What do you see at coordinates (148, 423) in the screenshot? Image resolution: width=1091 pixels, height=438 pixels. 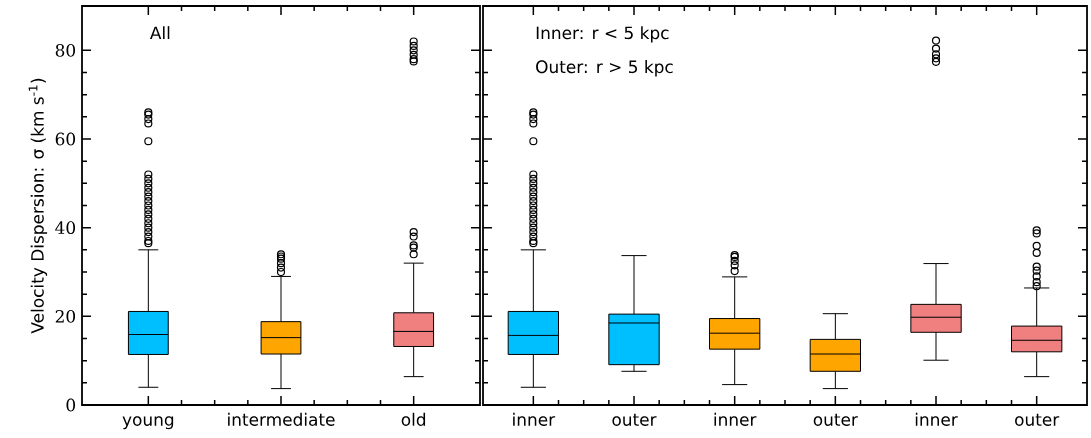 I see `x-tick-label: young` at bounding box center [148, 423].